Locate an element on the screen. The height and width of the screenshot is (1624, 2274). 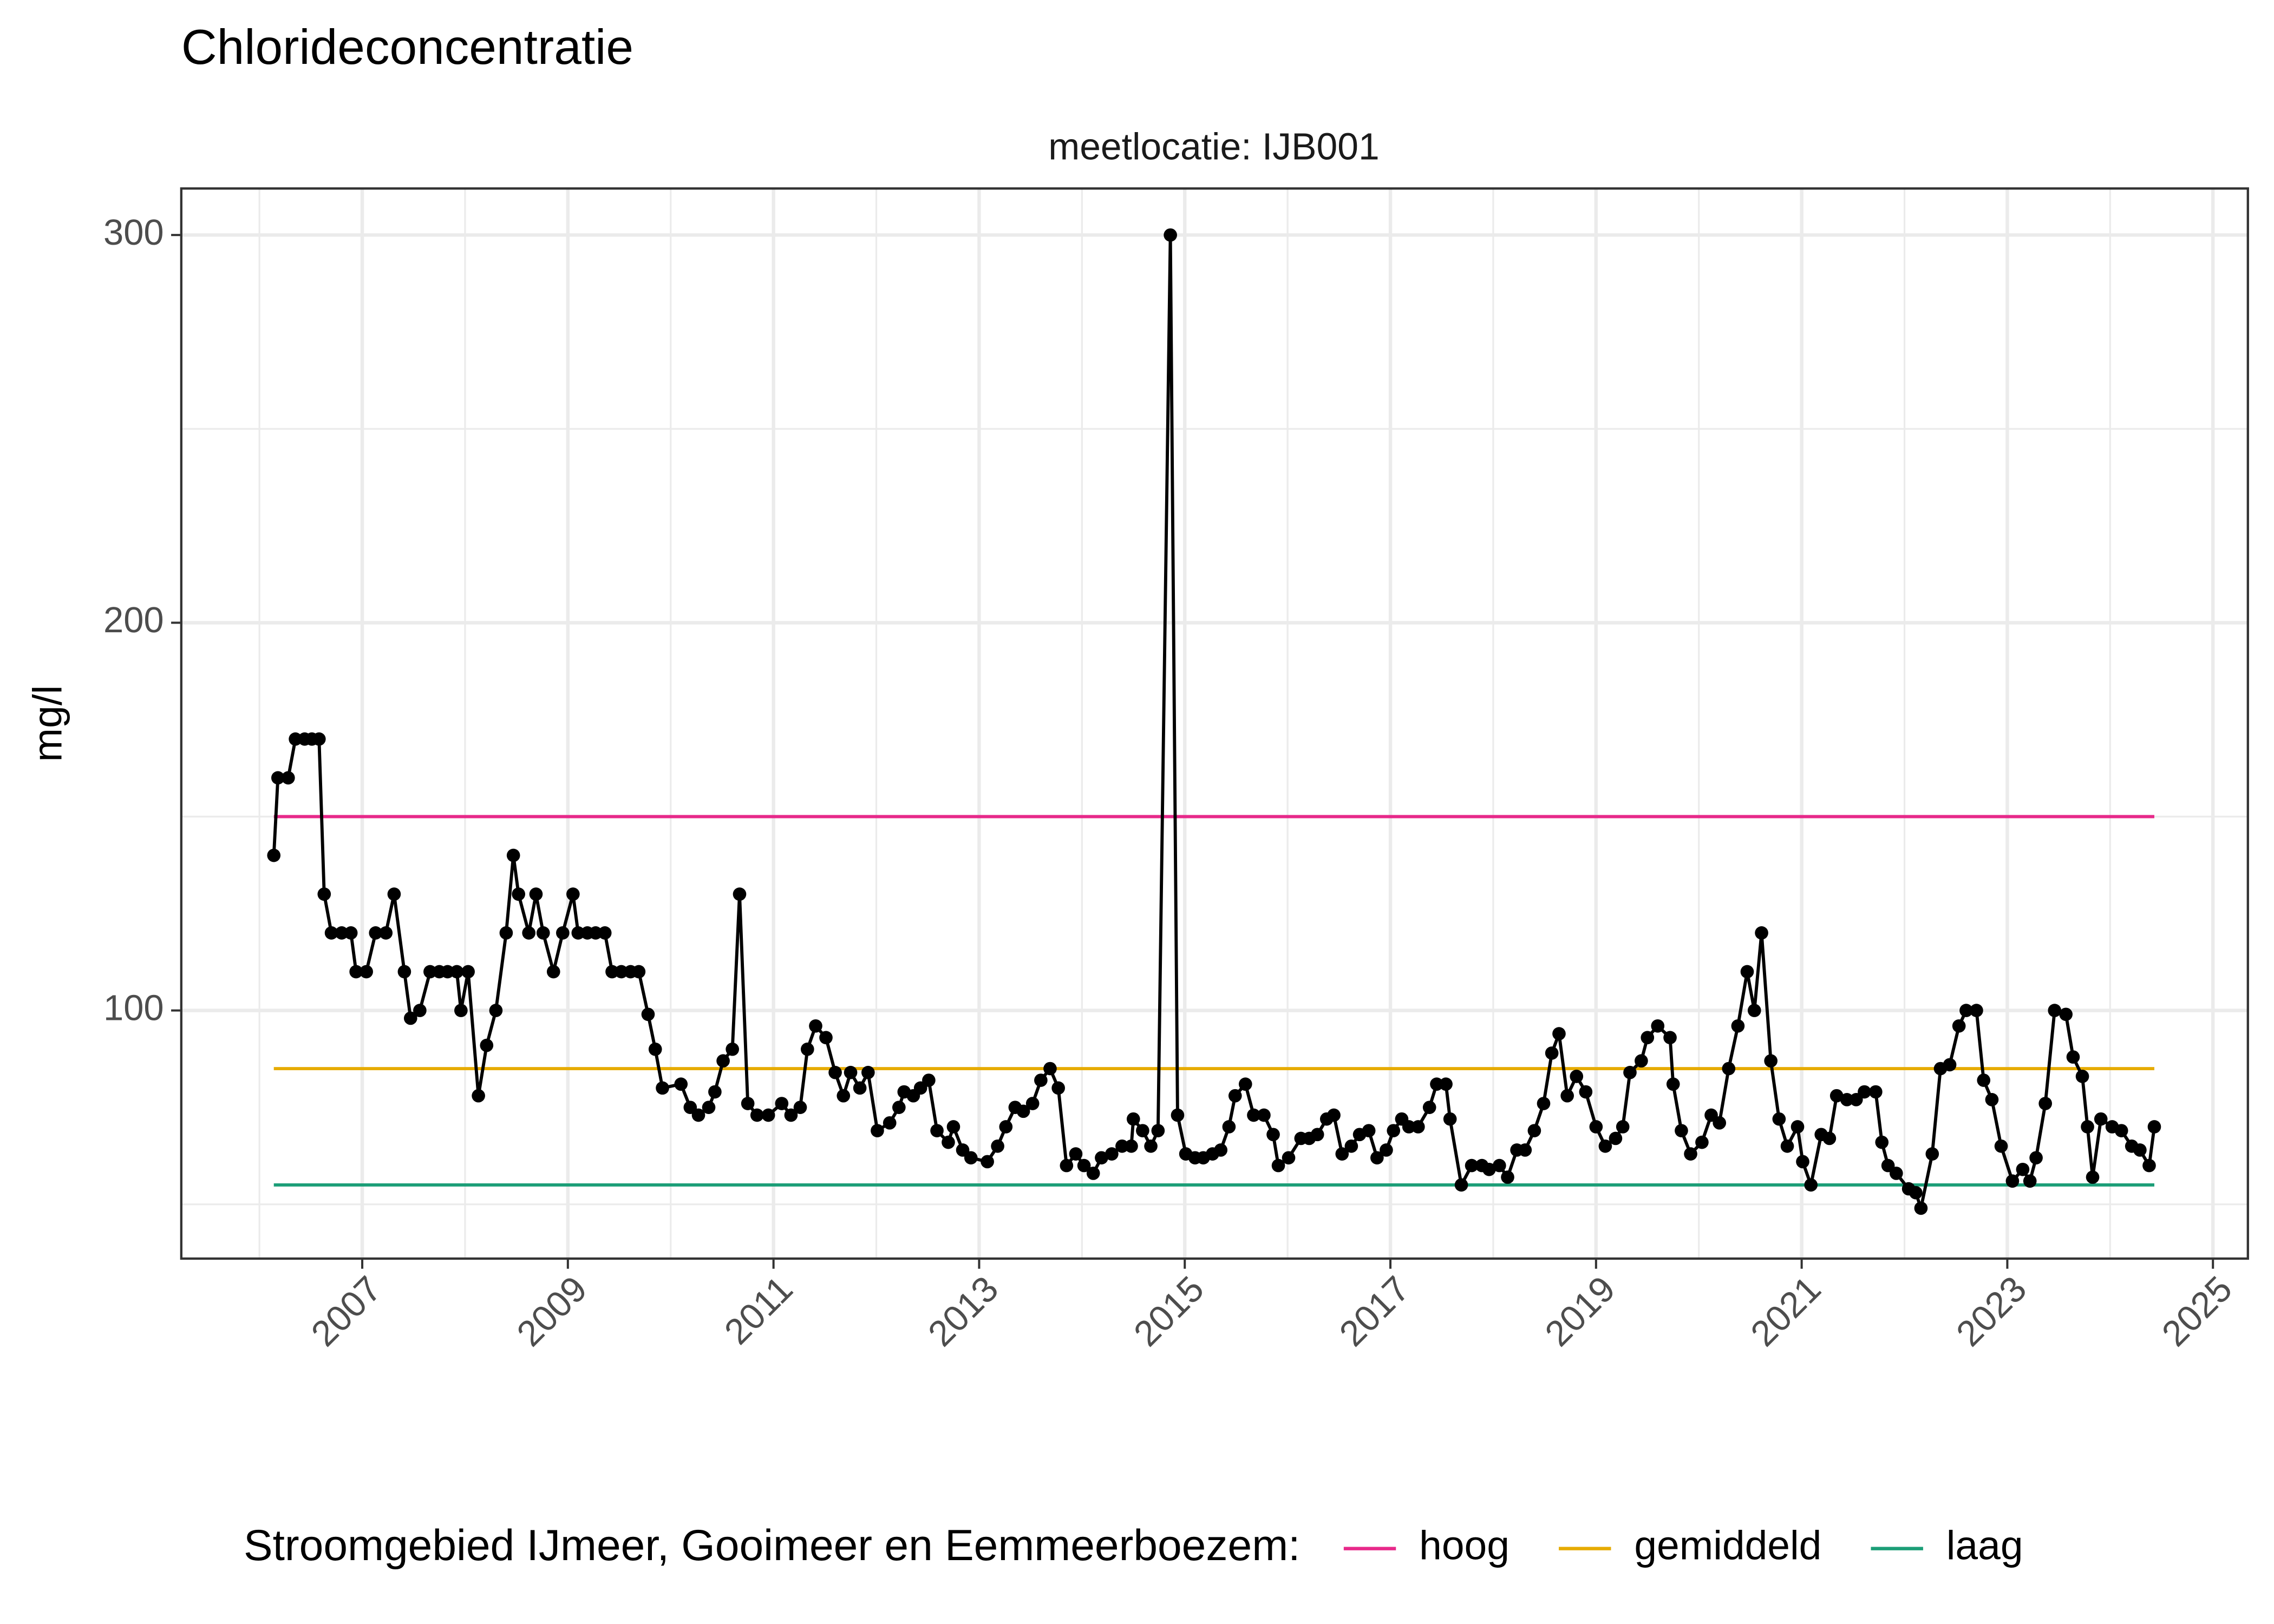
y-tick-label: 100 is located at coordinates (134, 1007).